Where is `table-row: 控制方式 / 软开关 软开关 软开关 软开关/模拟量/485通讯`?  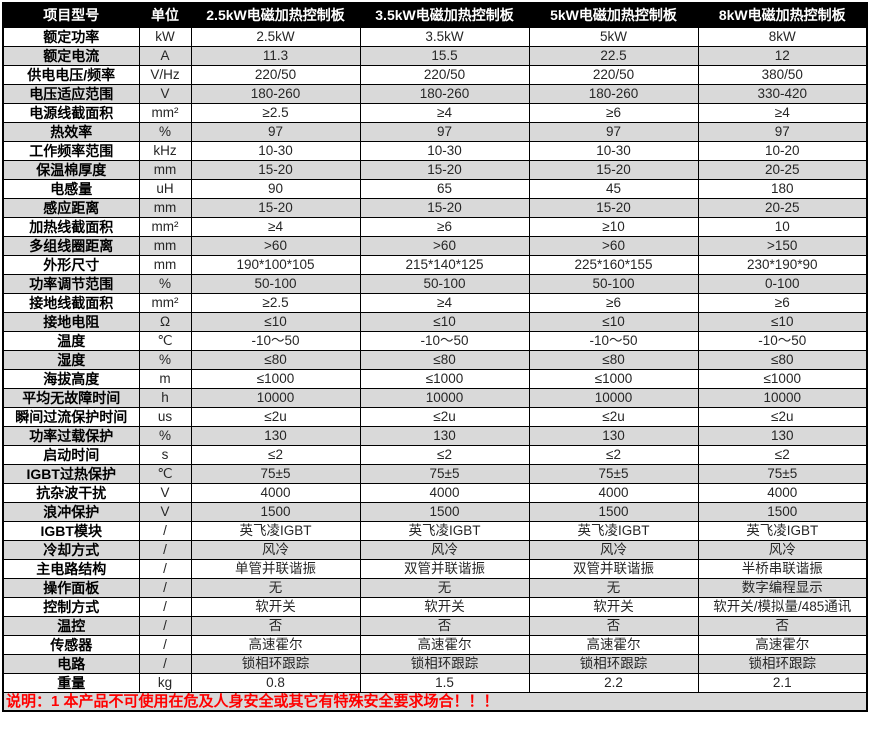 table-row: 控制方式 / 软开关 软开关 软开关 软开关/模拟量/485通讯 is located at coordinates (435, 606).